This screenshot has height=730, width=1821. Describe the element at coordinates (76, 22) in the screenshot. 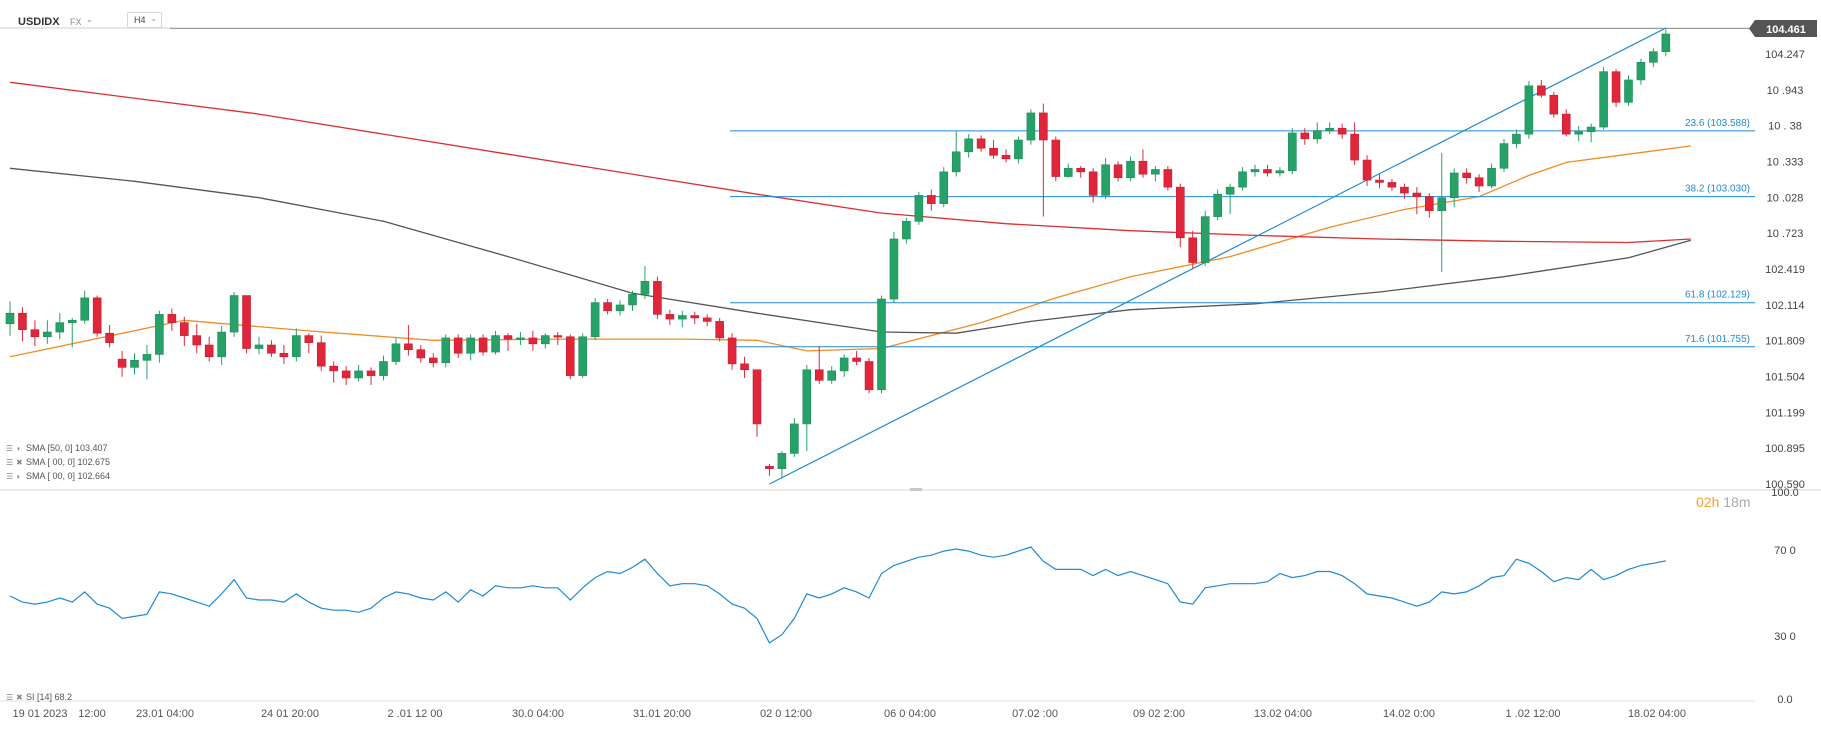

I see `market-label: FX` at that location.